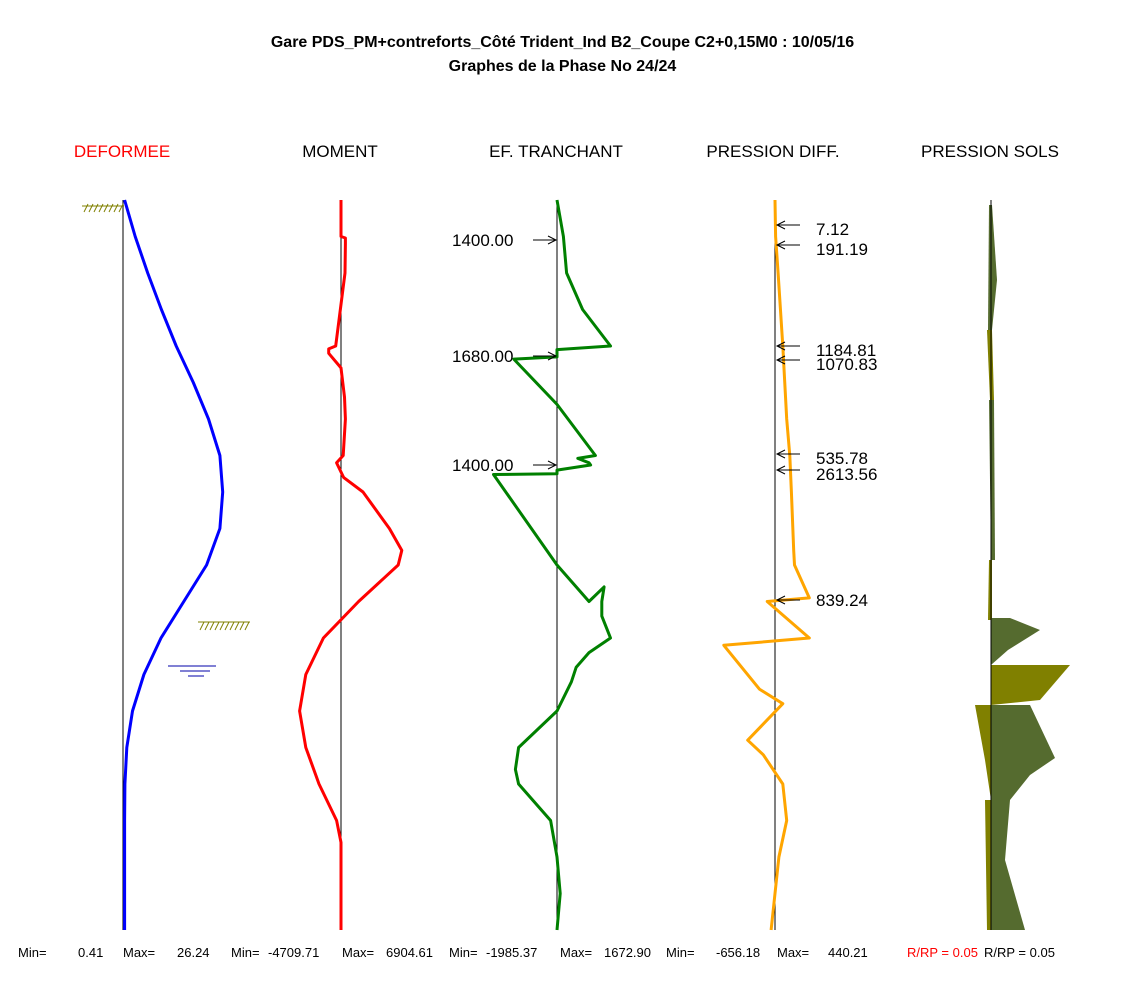 The width and height of the screenshot is (1125, 1000). Describe the element at coordinates (846, 474) in the screenshot. I see `pressiondiff-annotation: 2613.56` at that location.